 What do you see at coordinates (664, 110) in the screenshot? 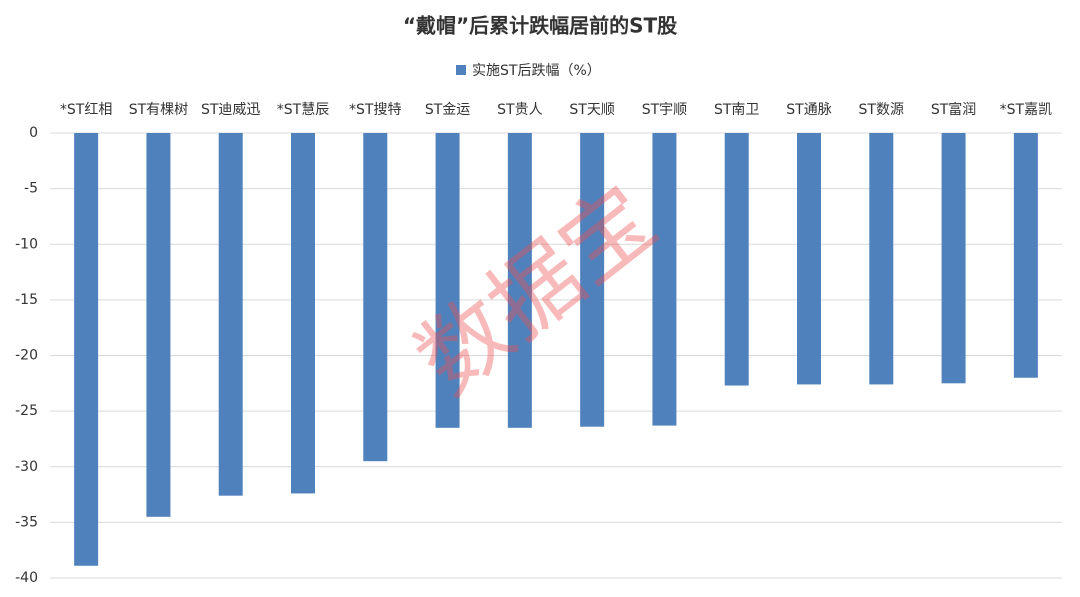
I see `x-tick-label: ST宇顺` at bounding box center [664, 110].